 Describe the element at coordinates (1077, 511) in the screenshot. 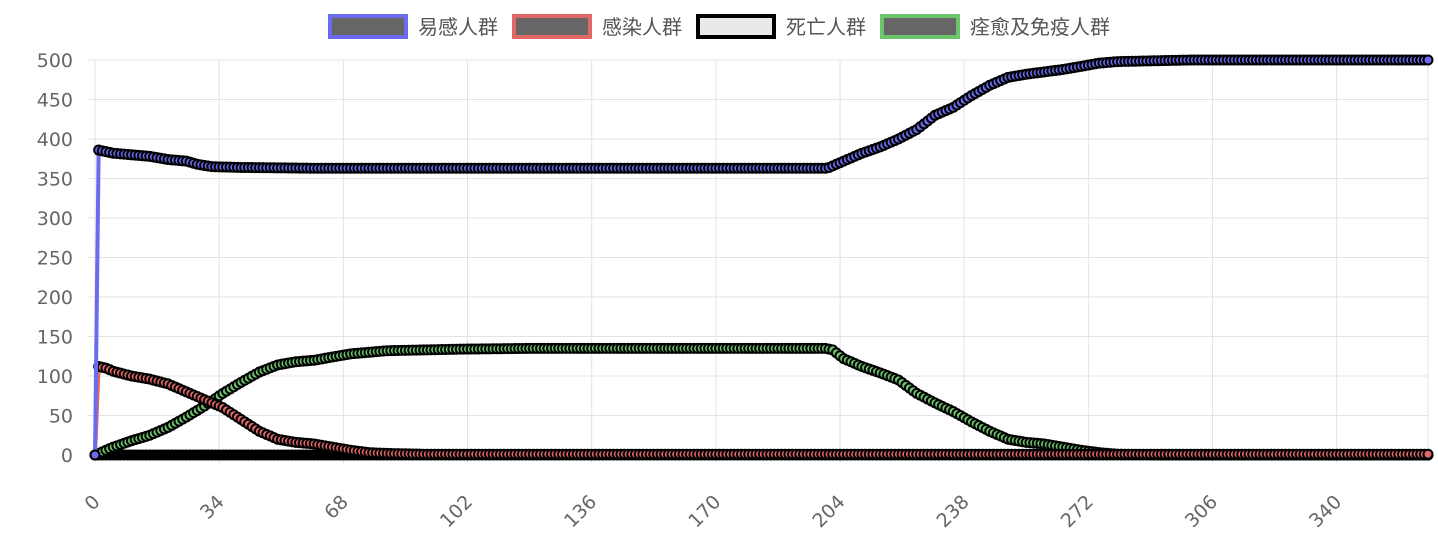

I see `x-tick-label: 272` at that location.